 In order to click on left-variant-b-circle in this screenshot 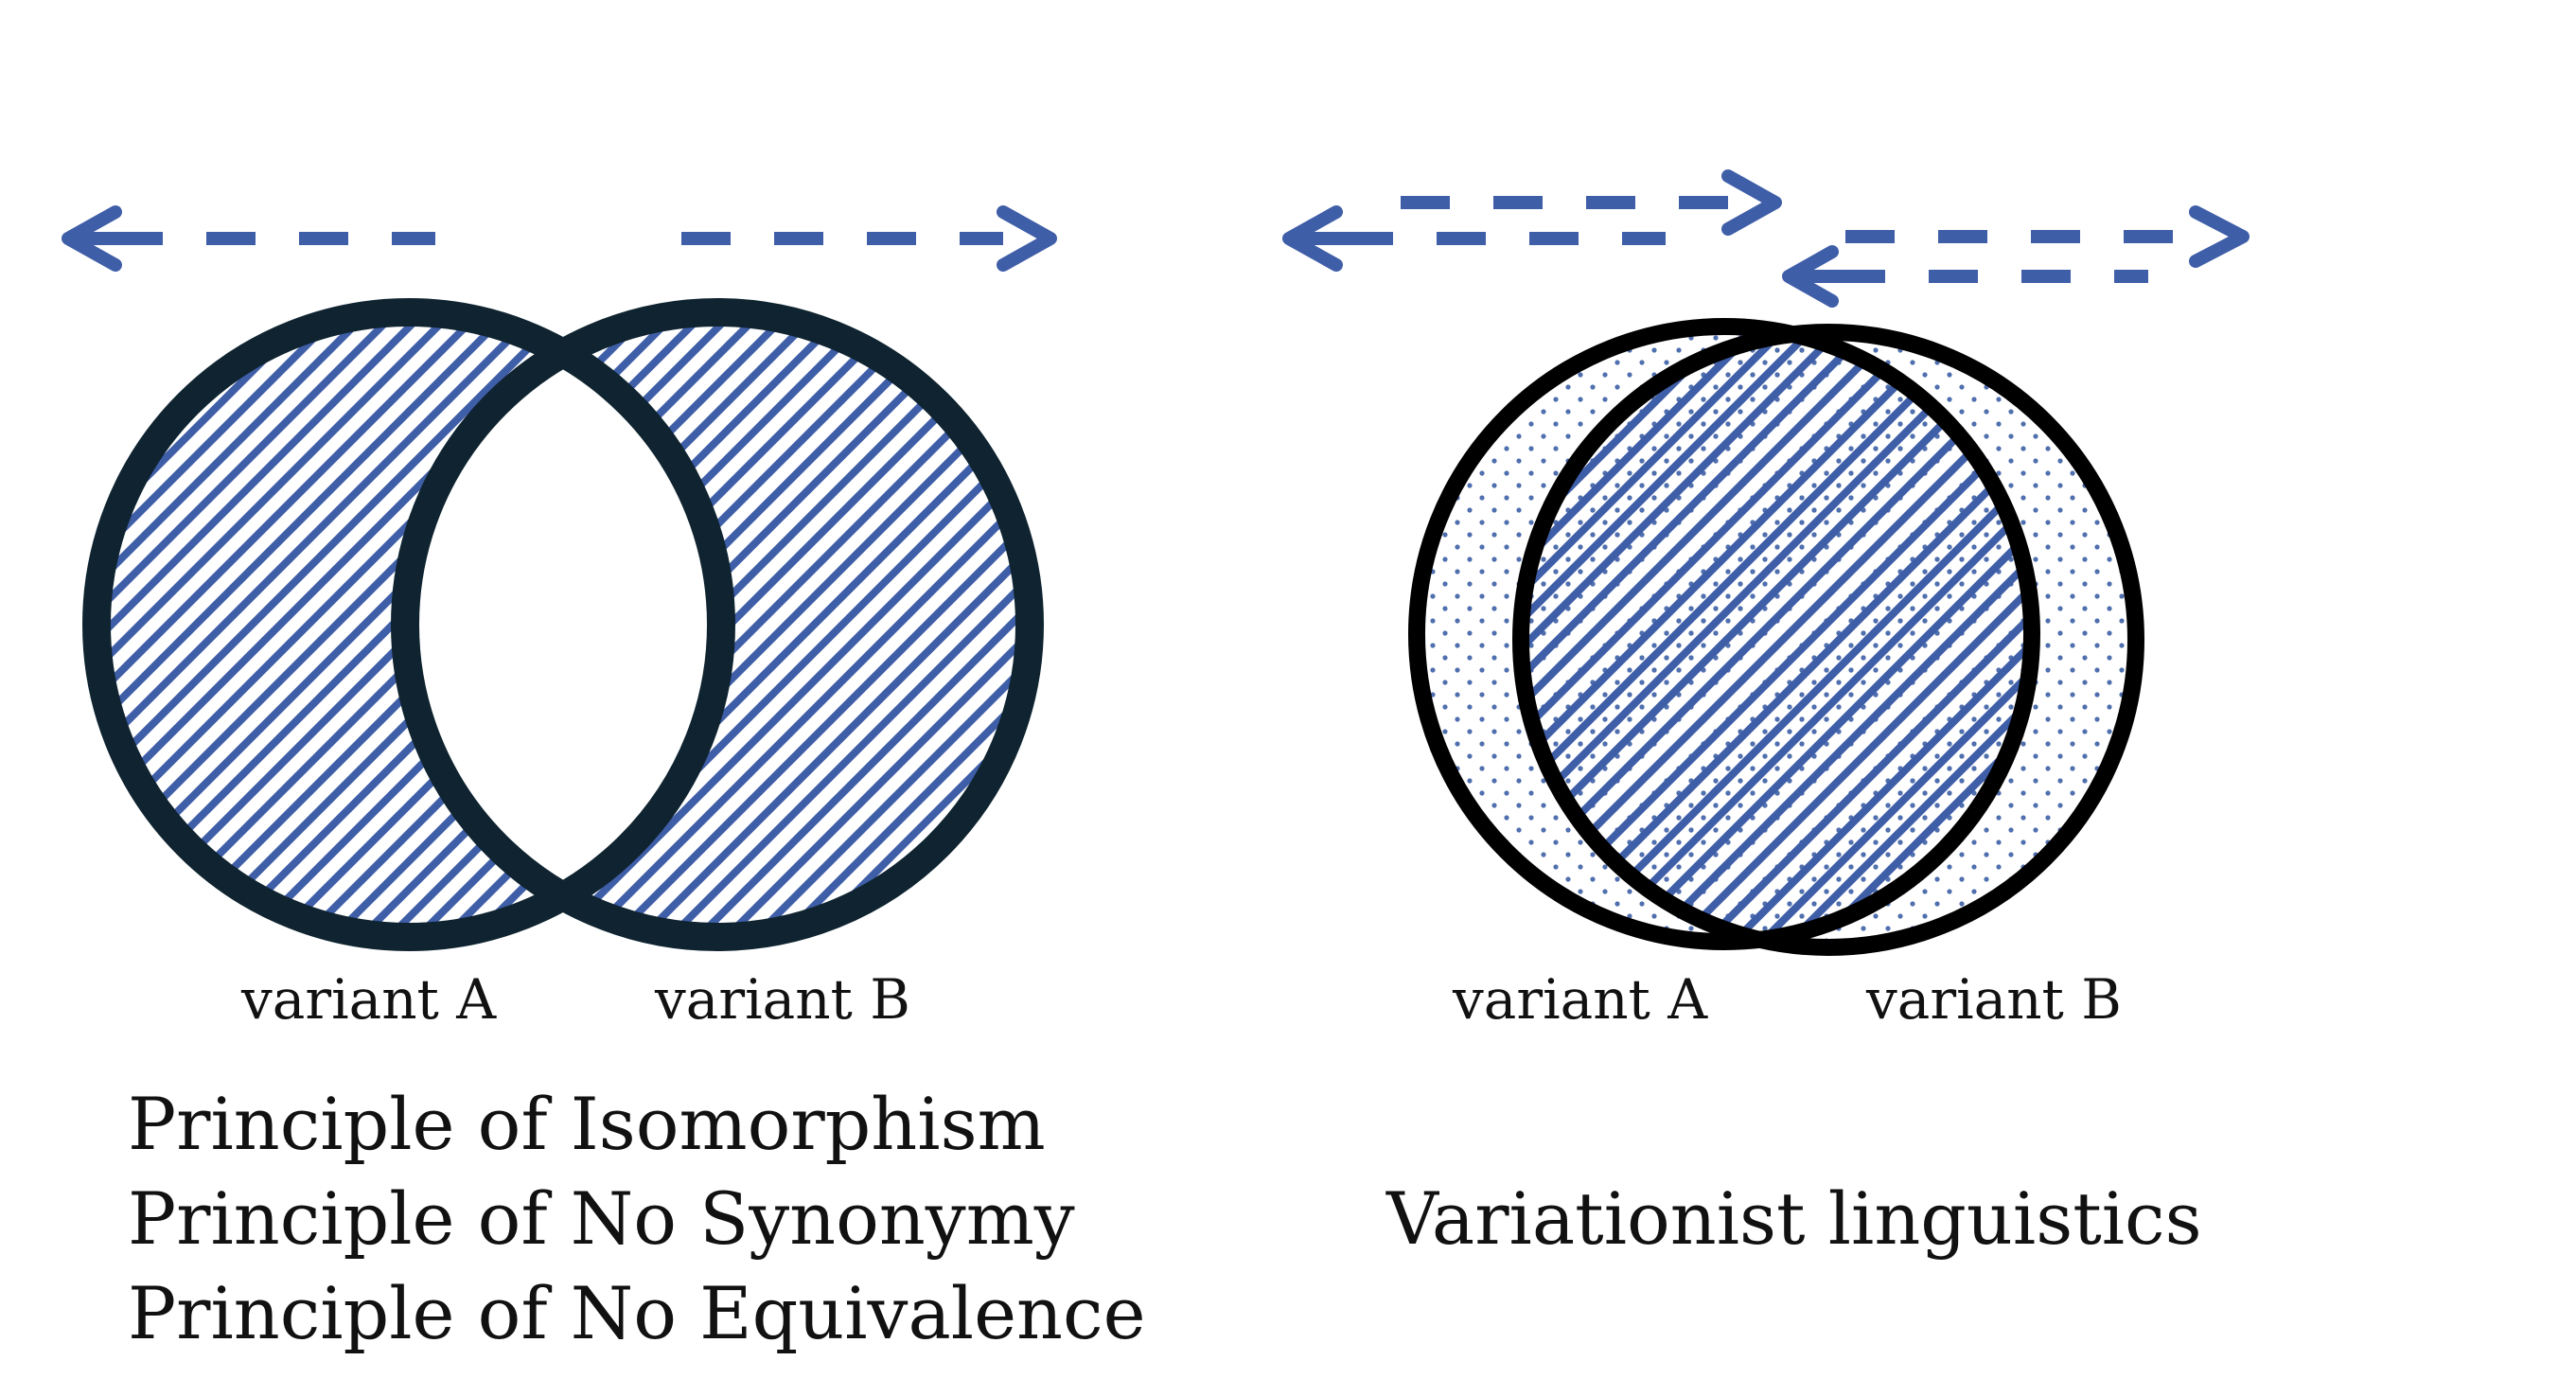, I will do `click(717, 624)`.